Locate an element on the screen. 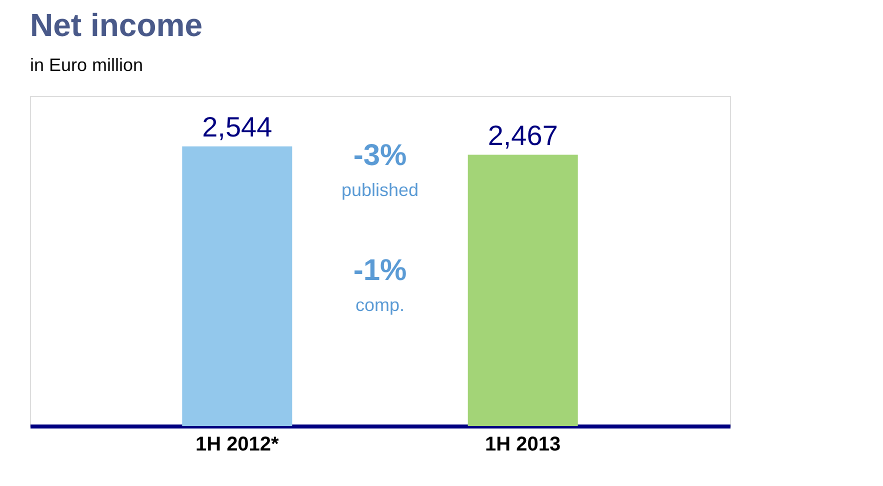 This screenshot has height=486, width=883. chart-subtitle: in Euro million is located at coordinates (87, 65).